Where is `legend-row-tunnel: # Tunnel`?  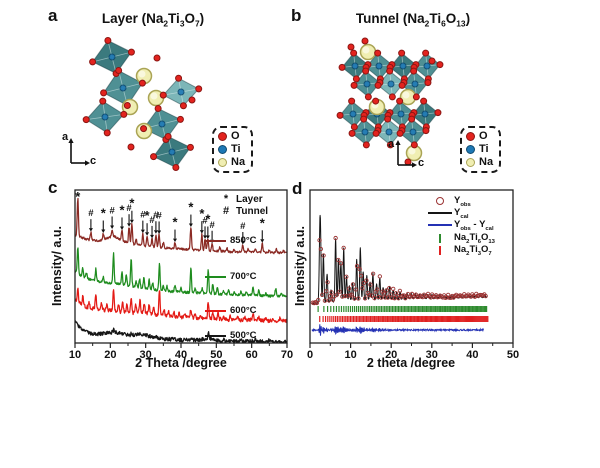 legend-row-tunnel: # Tunnel is located at coordinates (244, 211).